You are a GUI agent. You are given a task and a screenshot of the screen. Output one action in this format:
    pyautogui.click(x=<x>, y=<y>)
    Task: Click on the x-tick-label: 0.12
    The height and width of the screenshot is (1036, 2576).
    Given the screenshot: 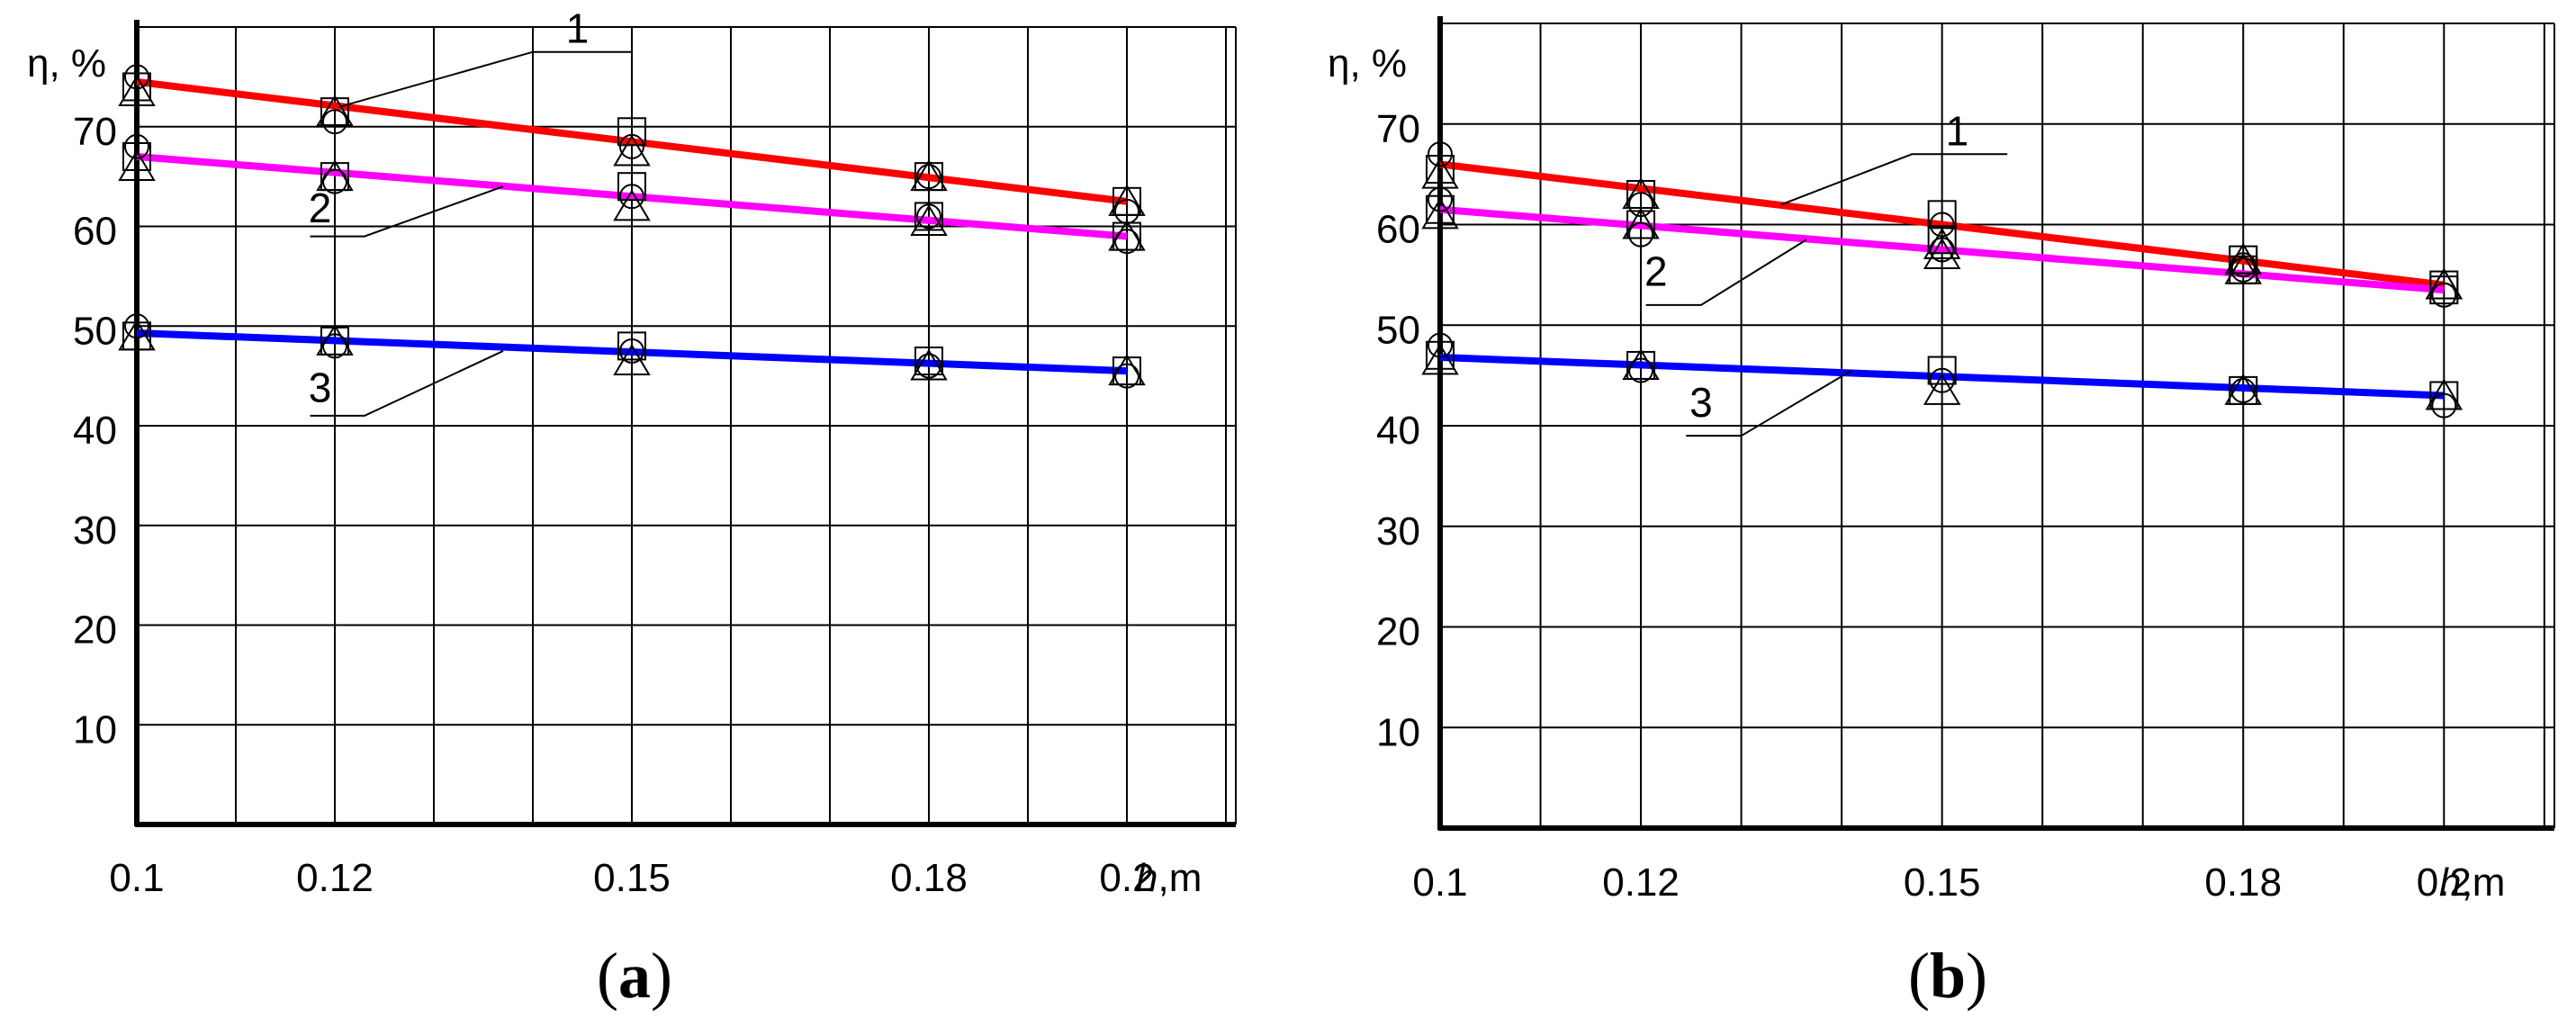 What is the action you would take?
    pyautogui.click(x=335, y=878)
    